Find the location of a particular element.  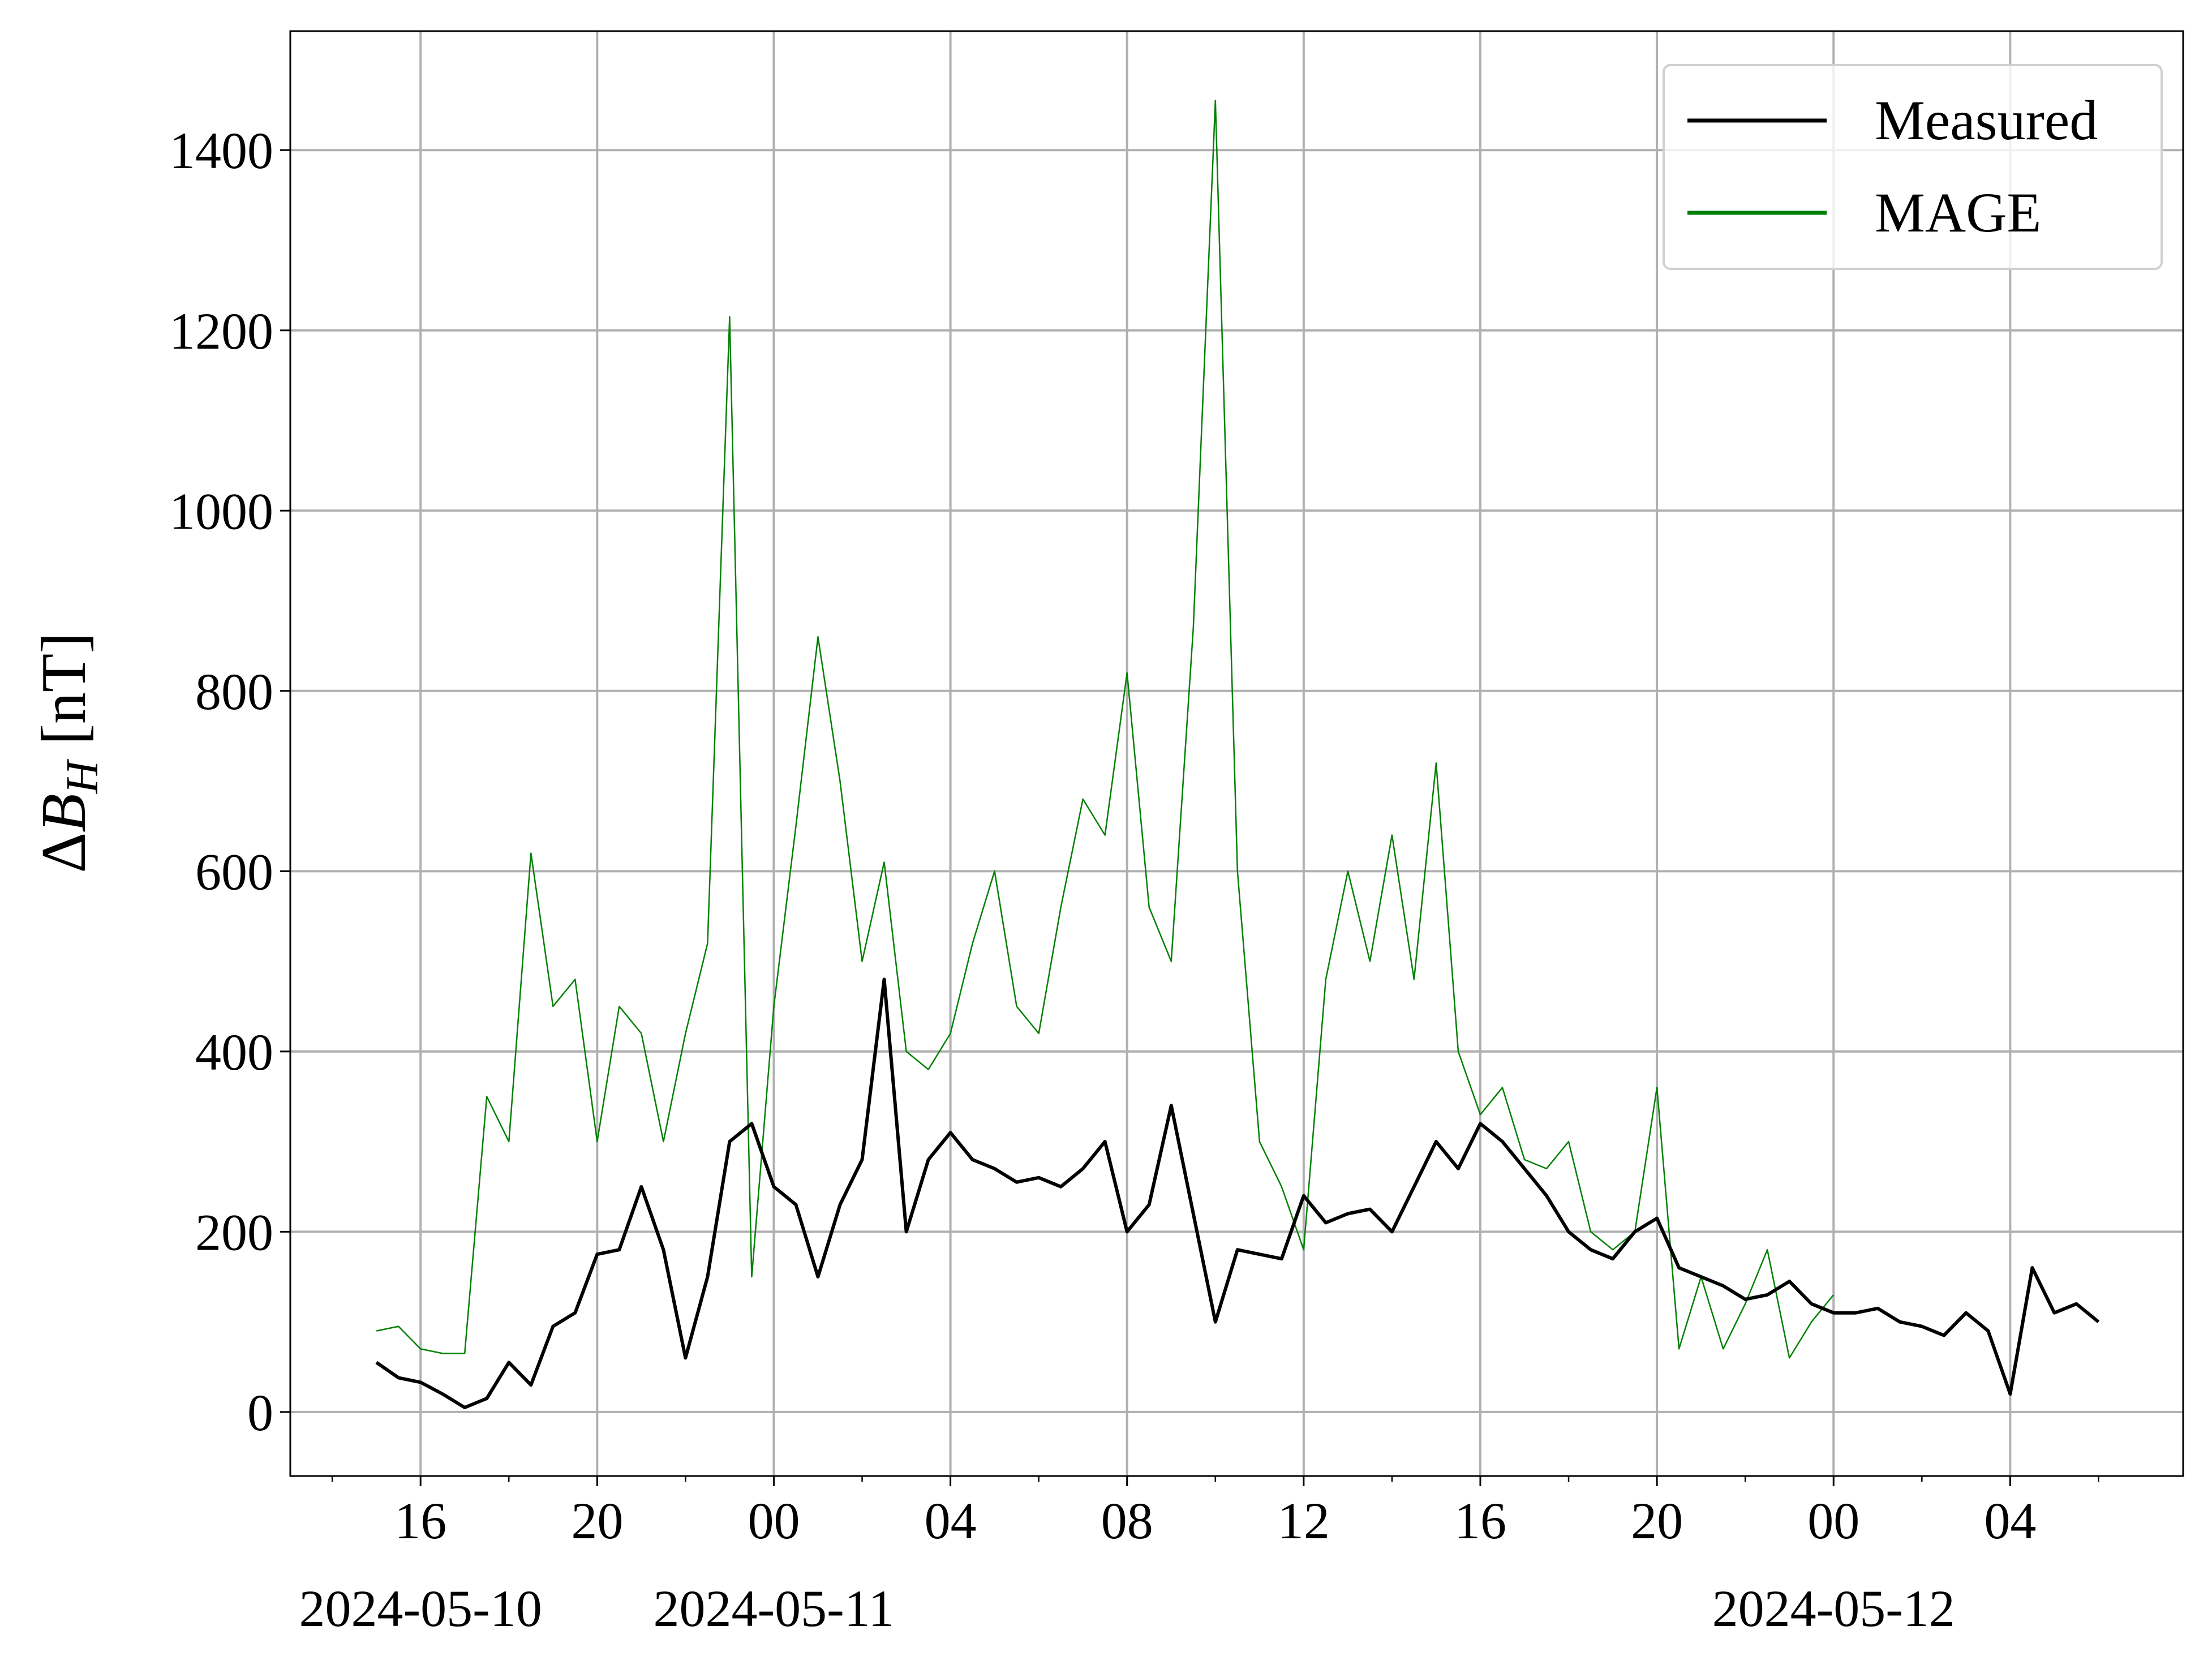

x-date-label: 2024-05-12 is located at coordinates (1833, 1608).